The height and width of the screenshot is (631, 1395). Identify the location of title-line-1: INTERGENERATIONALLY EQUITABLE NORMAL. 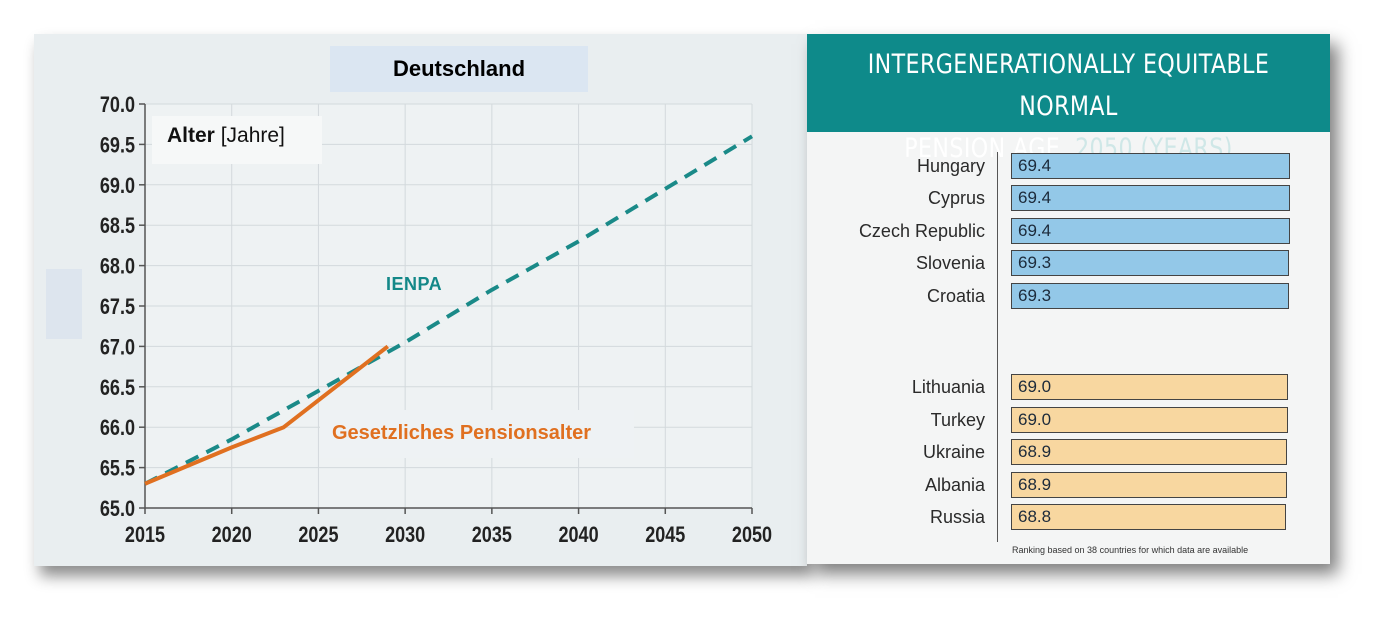
(1068, 85).